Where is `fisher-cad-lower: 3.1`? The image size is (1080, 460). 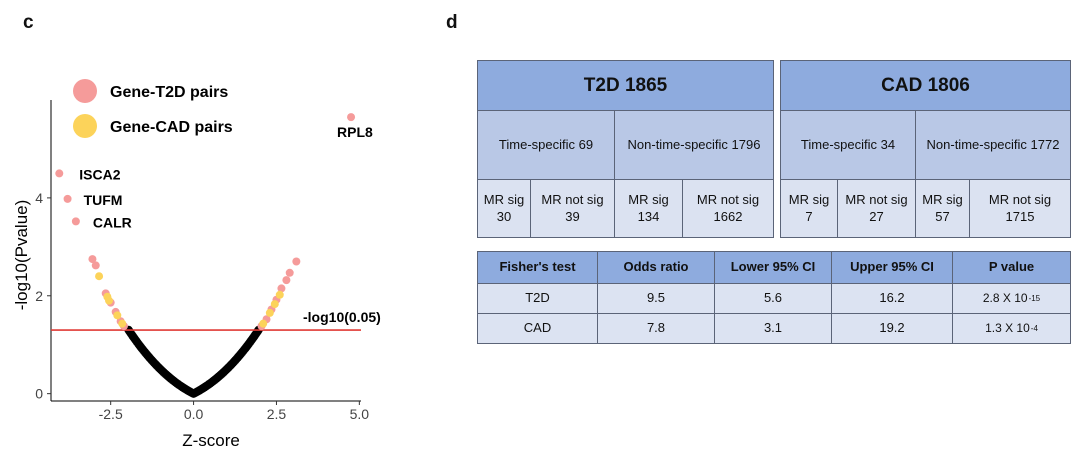 fisher-cad-lower: 3.1 is located at coordinates (773, 328).